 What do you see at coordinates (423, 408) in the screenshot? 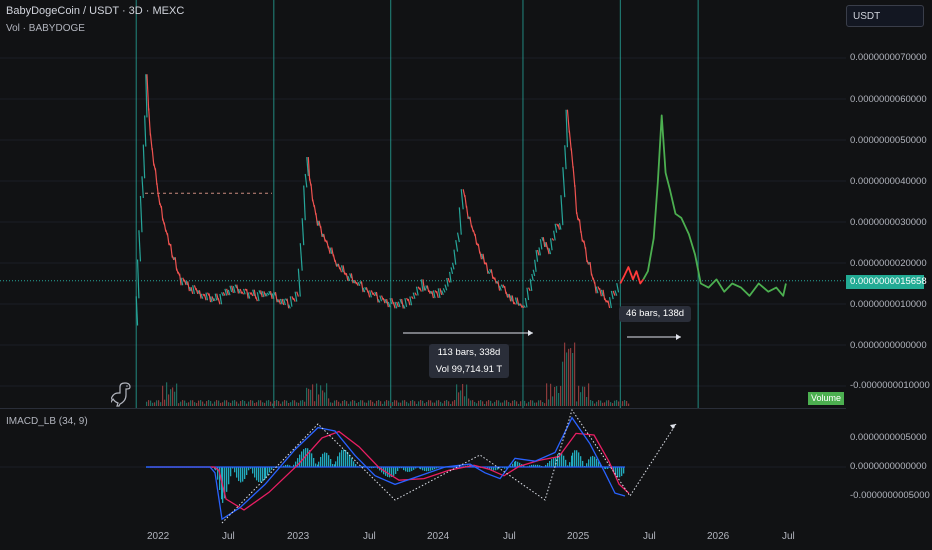
I see `pane-divider` at bounding box center [423, 408].